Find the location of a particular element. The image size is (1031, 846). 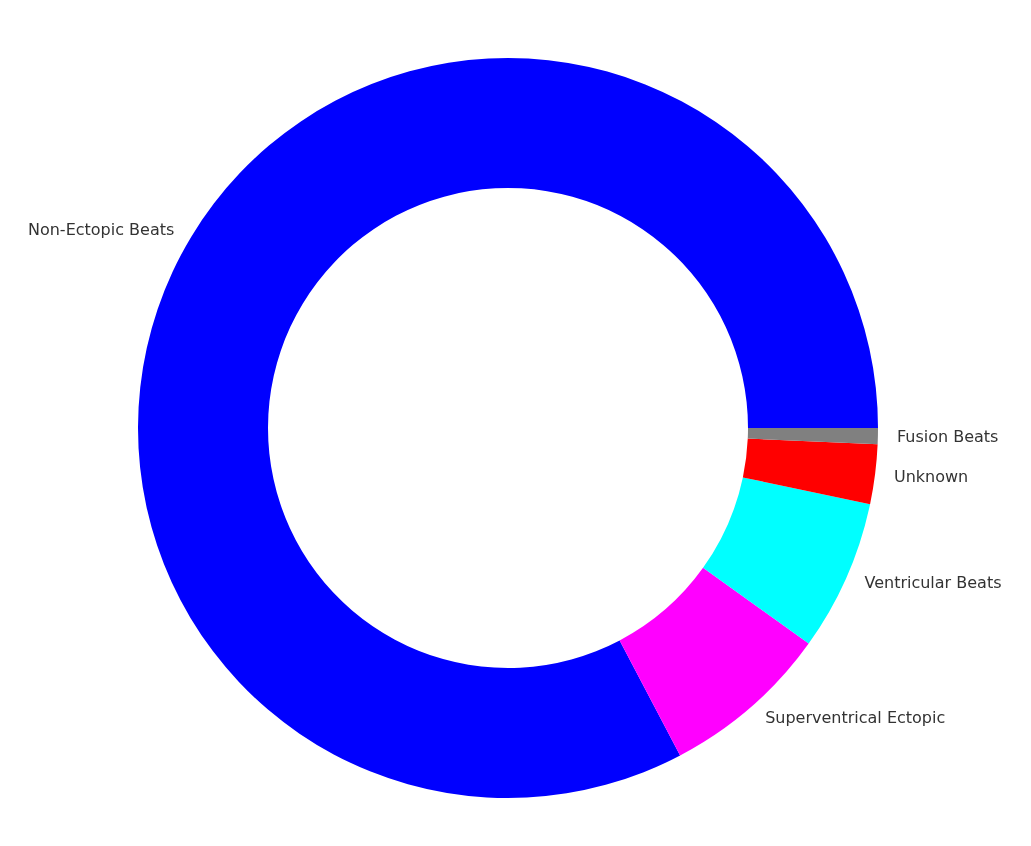

slice-label: Superventrical Ectopic is located at coordinates (855, 718).